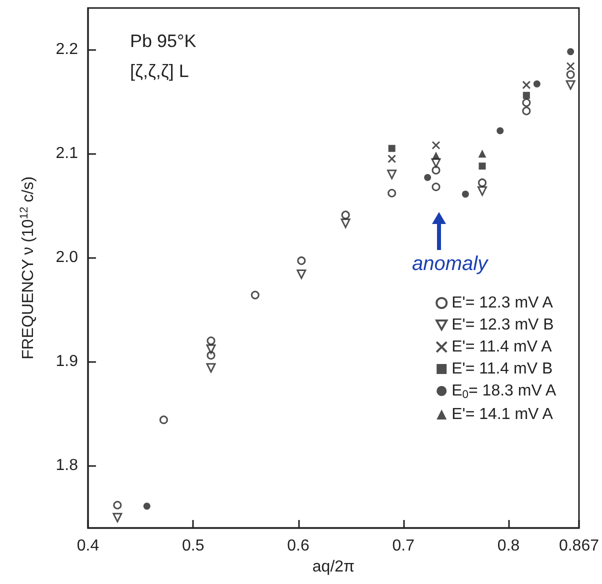  I want to click on y-tick-label: 2.2, so click(67, 49).